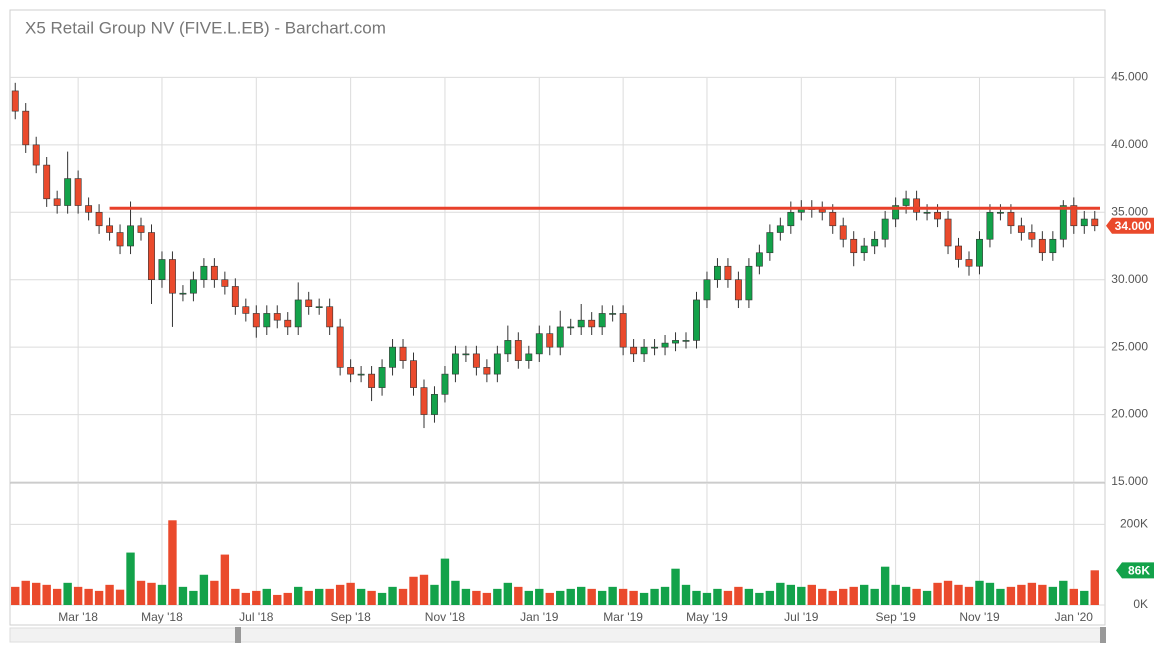  Describe the element at coordinates (1129, 279) in the screenshot. I see `y-tick-label: 30.000` at that location.